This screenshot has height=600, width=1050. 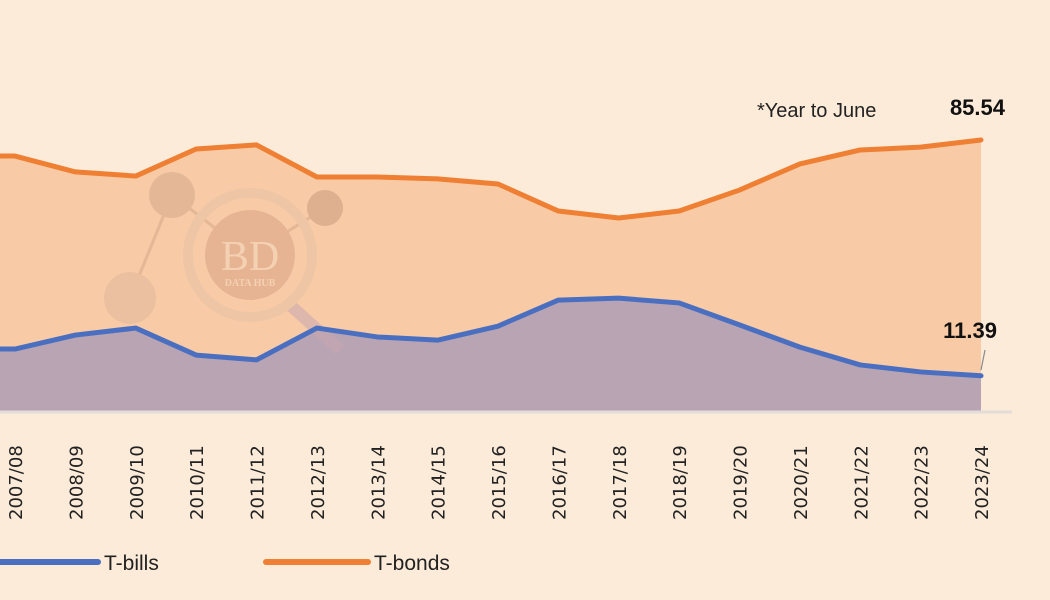 What do you see at coordinates (741, 482) in the screenshot?
I see `x-tick-label: 2019/20` at bounding box center [741, 482].